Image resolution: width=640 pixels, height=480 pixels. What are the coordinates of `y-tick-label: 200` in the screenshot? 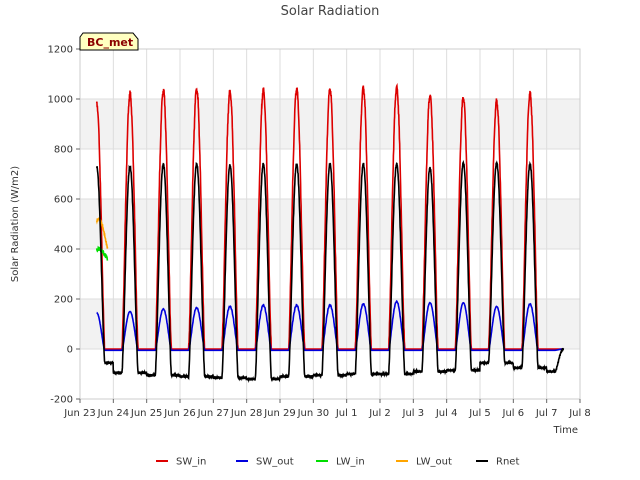 It's located at (63, 300).